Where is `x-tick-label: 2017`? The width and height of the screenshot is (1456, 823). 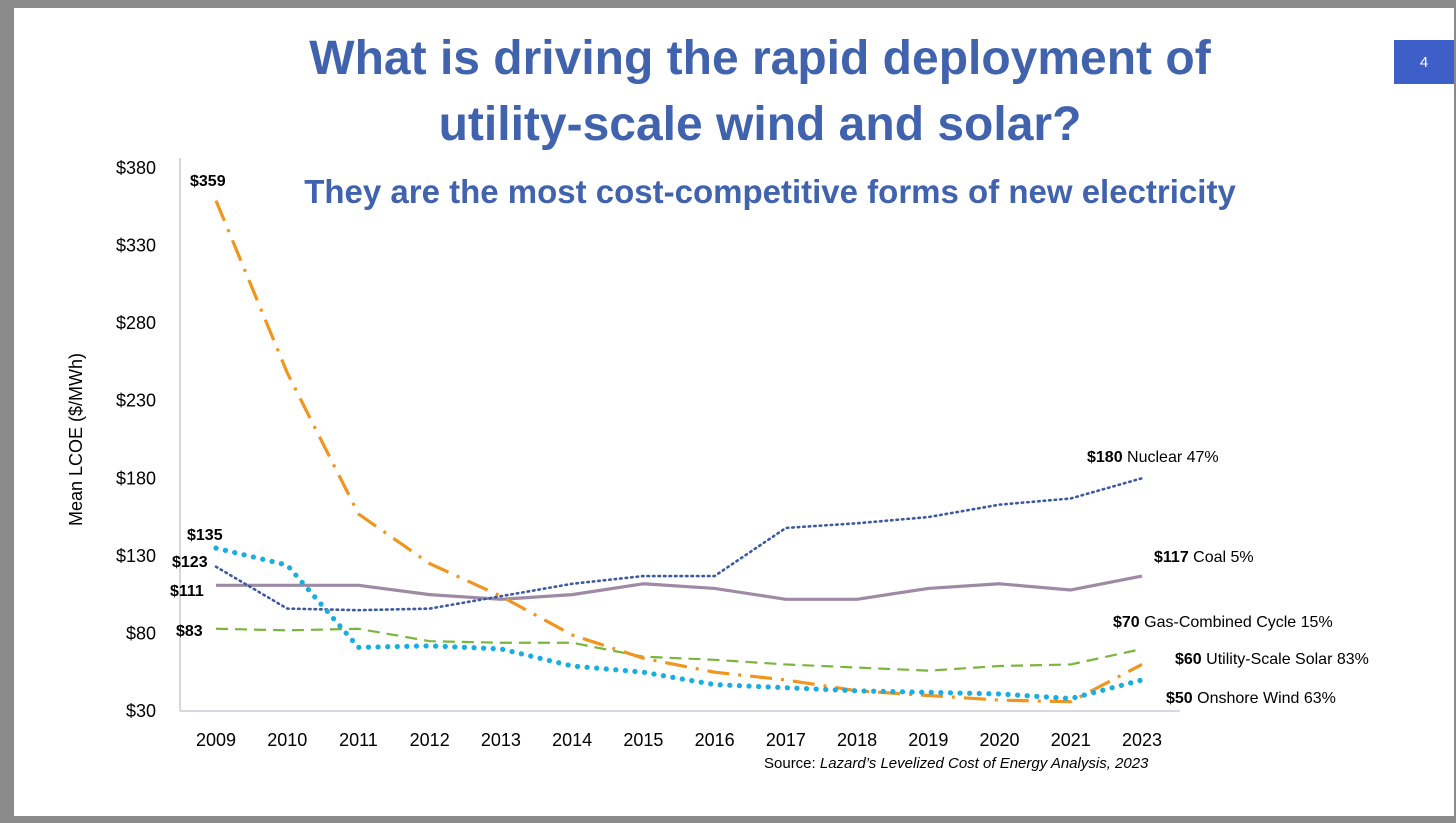 x-tick-label: 2017 is located at coordinates (786, 740).